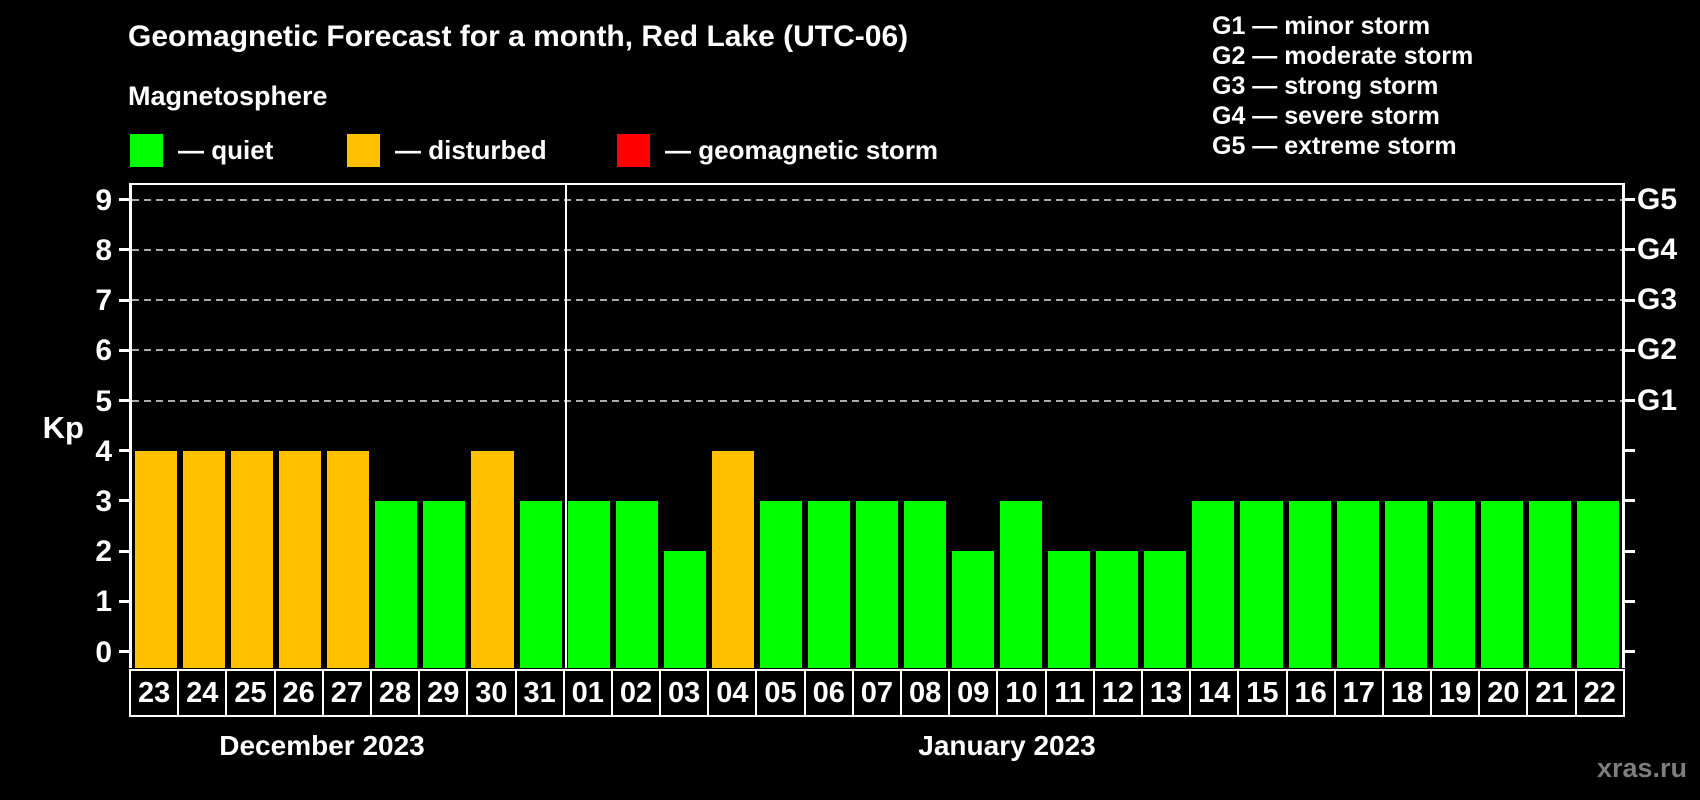 Image resolution: width=1700 pixels, height=800 pixels. What do you see at coordinates (877, 400) in the screenshot?
I see `gridline-kp5` at bounding box center [877, 400].